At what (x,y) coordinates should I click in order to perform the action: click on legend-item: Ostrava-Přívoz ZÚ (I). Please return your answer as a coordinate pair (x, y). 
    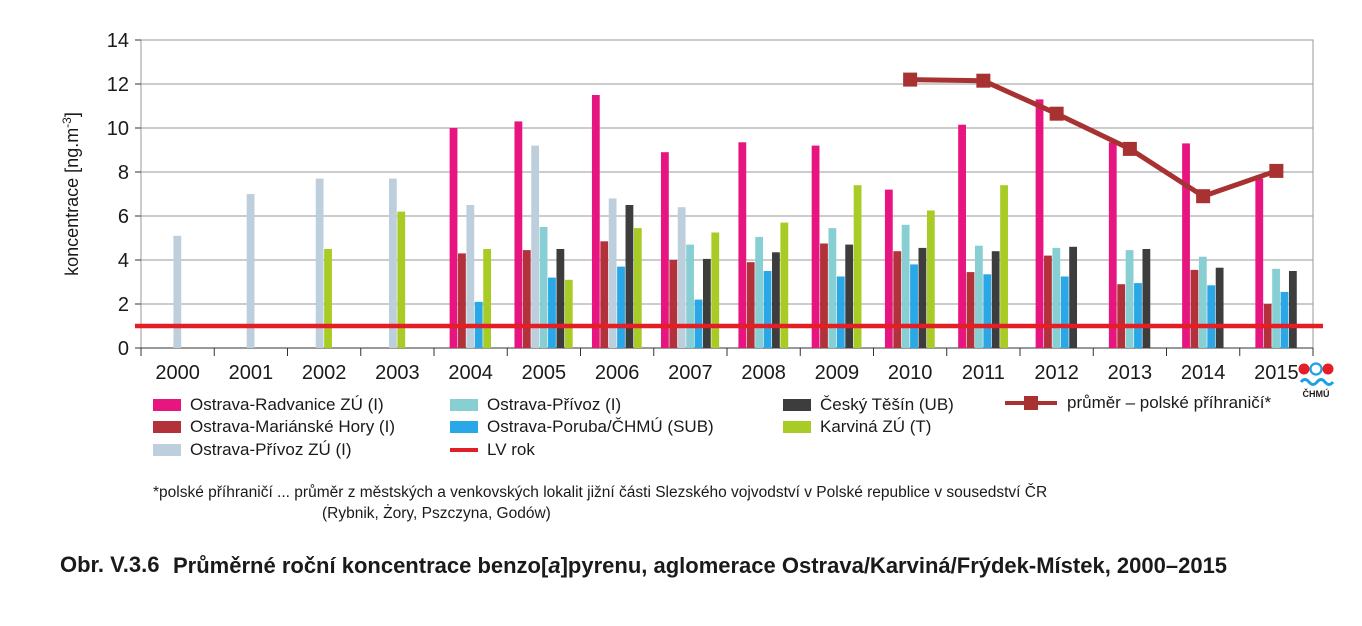
    Looking at the image, I should click on (252, 450).